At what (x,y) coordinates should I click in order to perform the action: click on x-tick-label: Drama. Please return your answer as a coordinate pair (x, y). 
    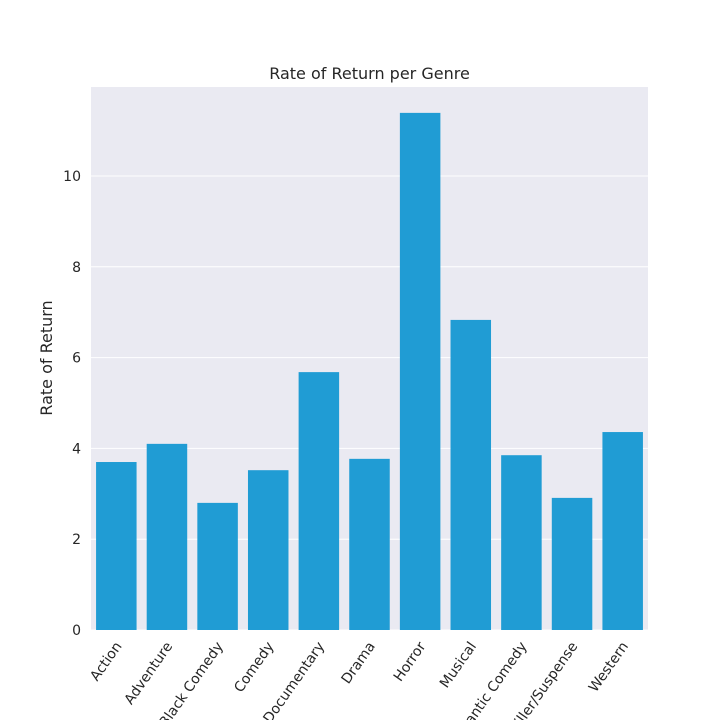
    Looking at the image, I should click on (359, 663).